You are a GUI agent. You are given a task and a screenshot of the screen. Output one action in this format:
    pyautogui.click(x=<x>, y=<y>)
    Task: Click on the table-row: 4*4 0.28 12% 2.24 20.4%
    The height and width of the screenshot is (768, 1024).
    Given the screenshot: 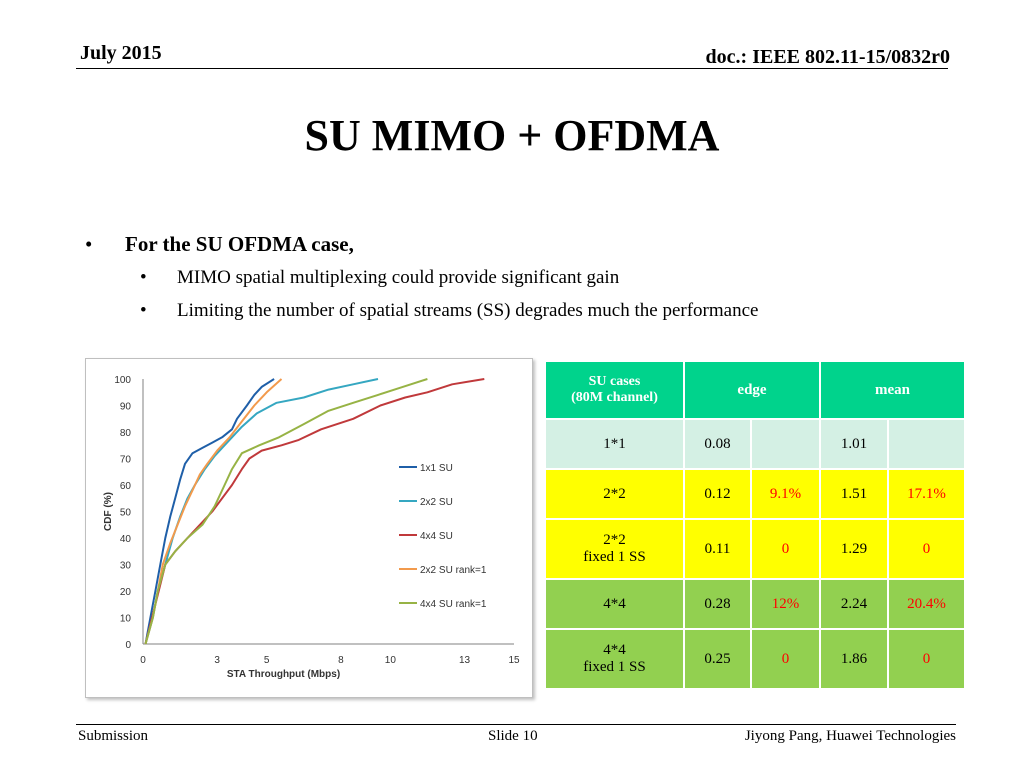 What is the action you would take?
    pyautogui.click(x=755, y=604)
    